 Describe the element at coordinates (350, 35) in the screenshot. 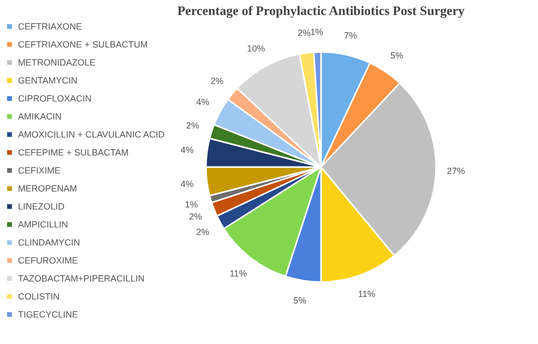

I see `data-label: 7%` at that location.